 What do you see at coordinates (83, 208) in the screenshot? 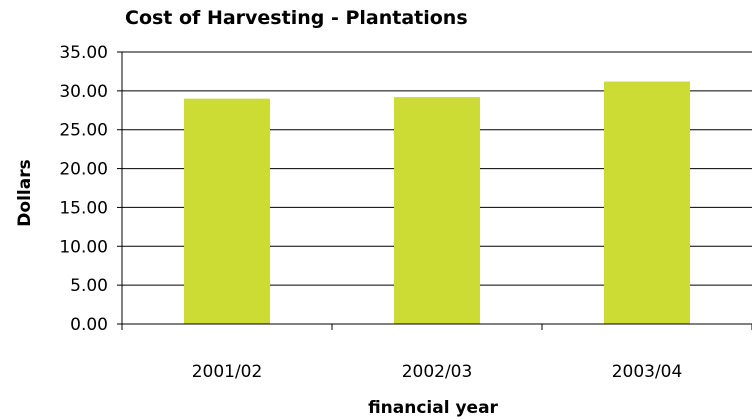
I see `y-tick-label: 15.00` at bounding box center [83, 208].